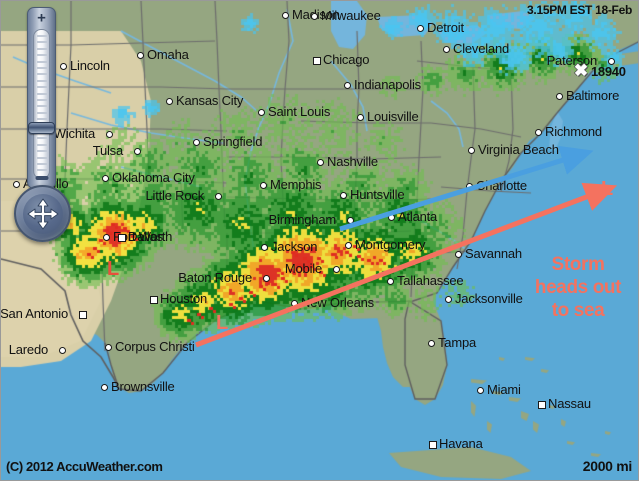  What do you see at coordinates (608, 71) in the screenshot?
I see `location-zip-code: 18940` at bounding box center [608, 71].